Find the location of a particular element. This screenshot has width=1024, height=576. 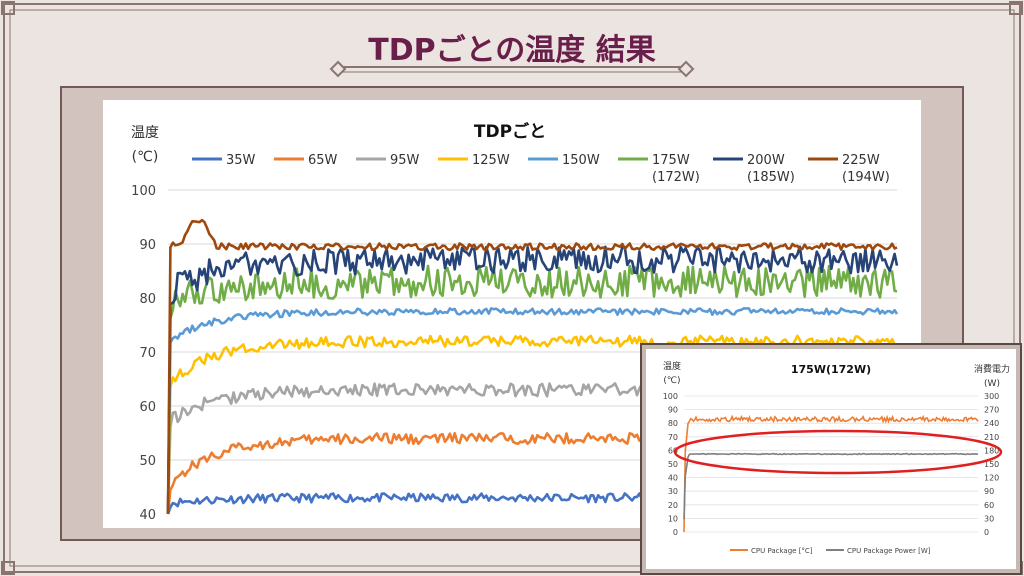

inset-chart-title: 175W(172W) is located at coordinates (831, 369).